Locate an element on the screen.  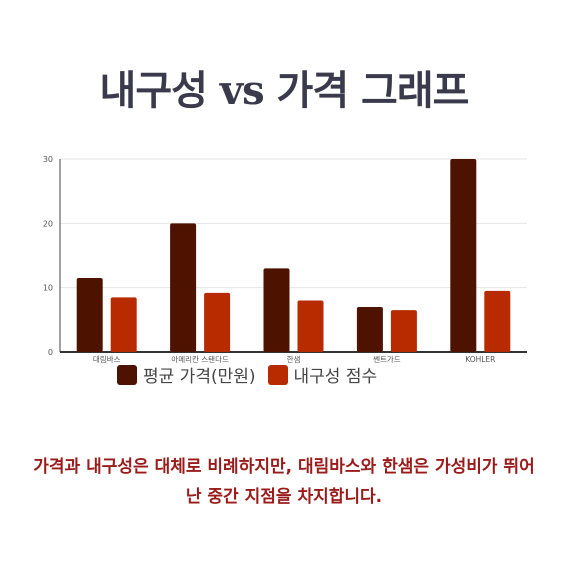
legend-label-durability: 내구성 점수 is located at coordinates (335, 377).